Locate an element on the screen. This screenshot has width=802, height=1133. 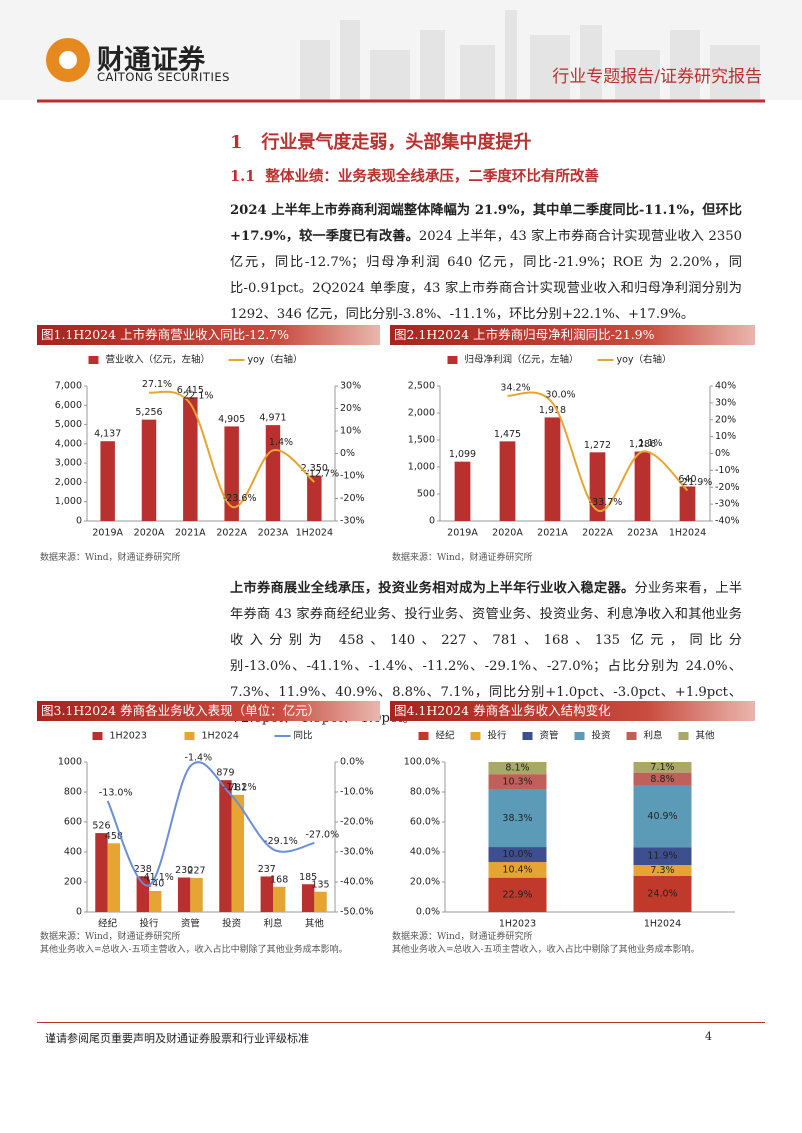
legend-label: 资管 is located at coordinates (549, 736).